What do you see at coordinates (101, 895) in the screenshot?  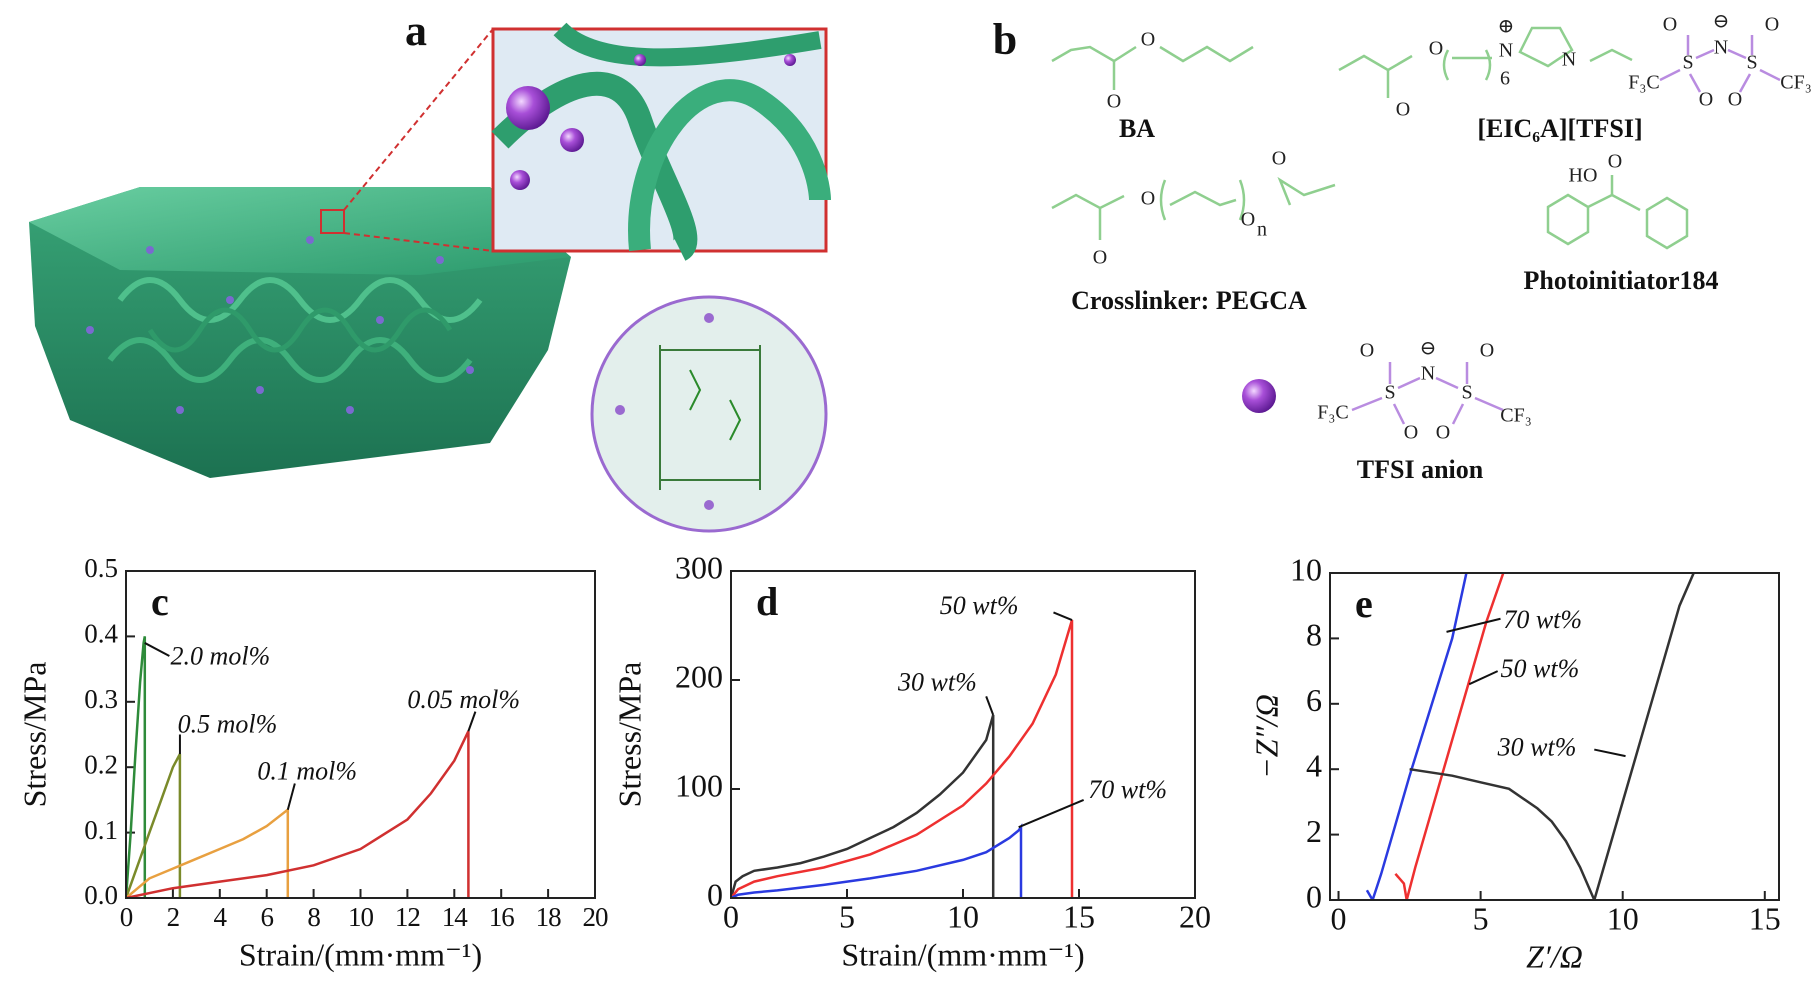 I see `y-tick-label: 0.0` at bounding box center [101, 895].